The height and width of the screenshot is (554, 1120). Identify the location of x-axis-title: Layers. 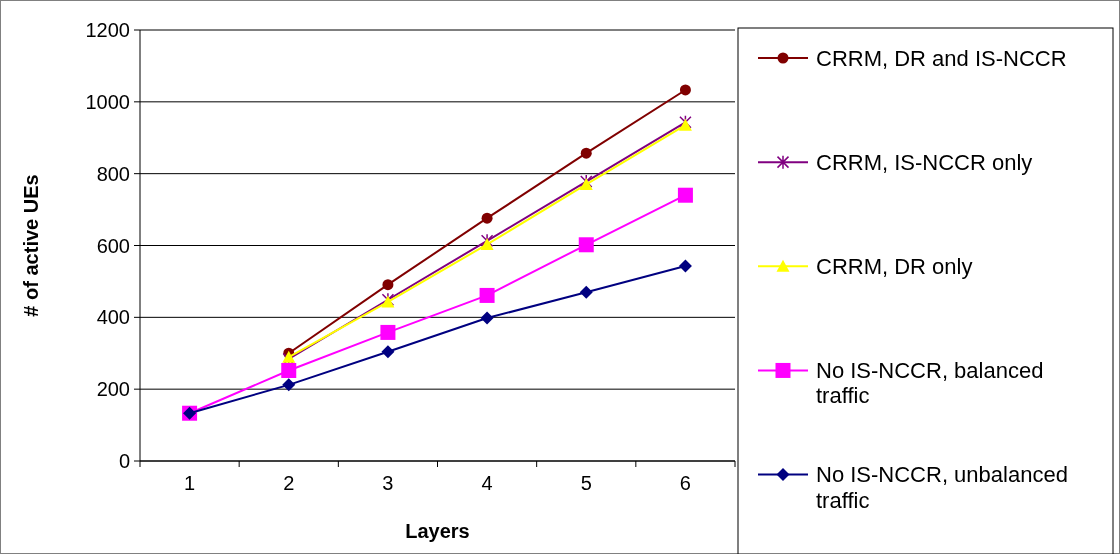
(437, 531).